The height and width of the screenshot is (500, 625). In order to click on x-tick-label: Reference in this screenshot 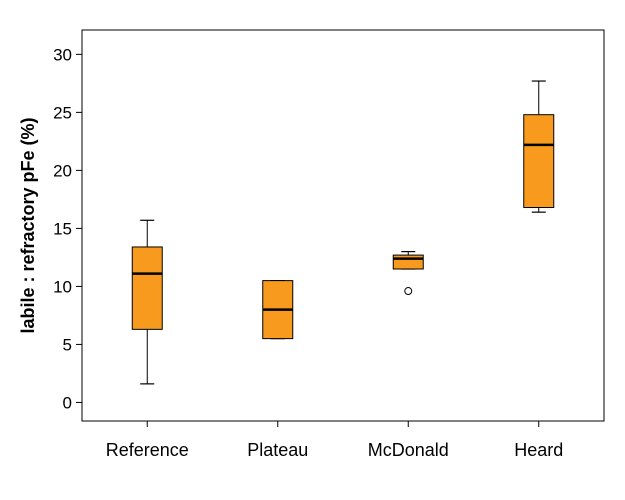, I will do `click(147, 450)`.